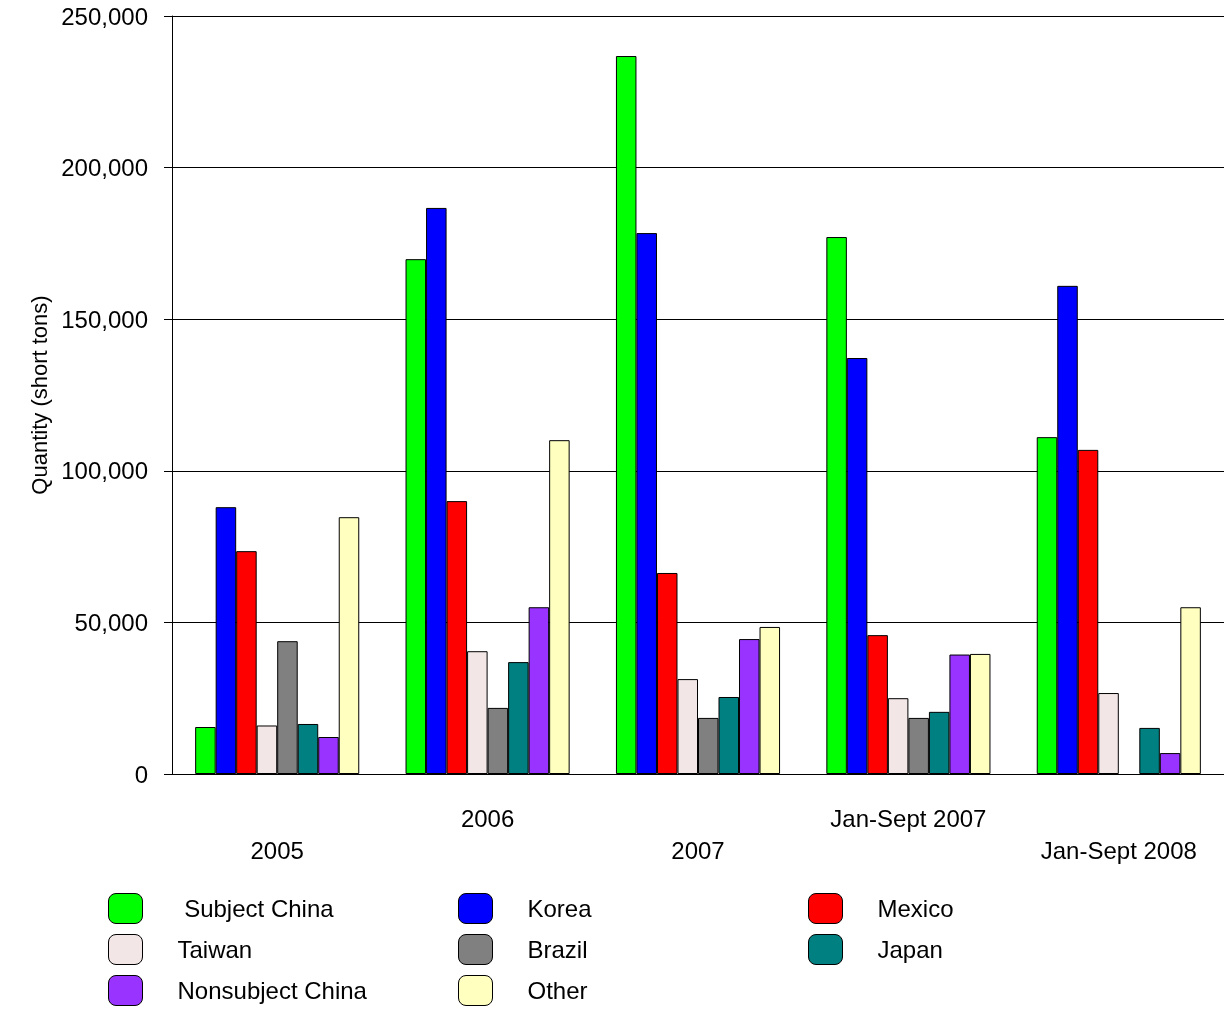 The image size is (1224, 1012). Describe the element at coordinates (256, 908) in the screenshot. I see `legend-label: Subject China` at that location.